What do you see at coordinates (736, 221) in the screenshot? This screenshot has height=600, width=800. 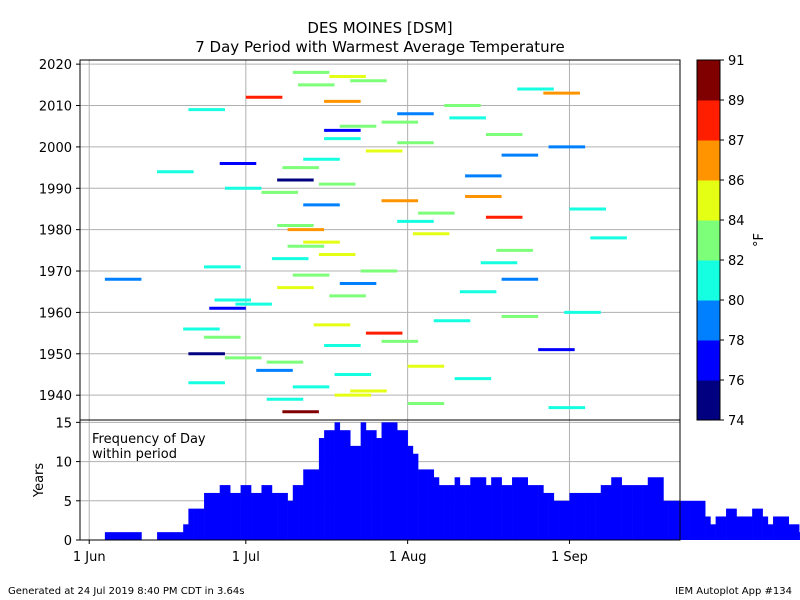 I see `colorbar-tick-label: 84` at bounding box center [736, 221].